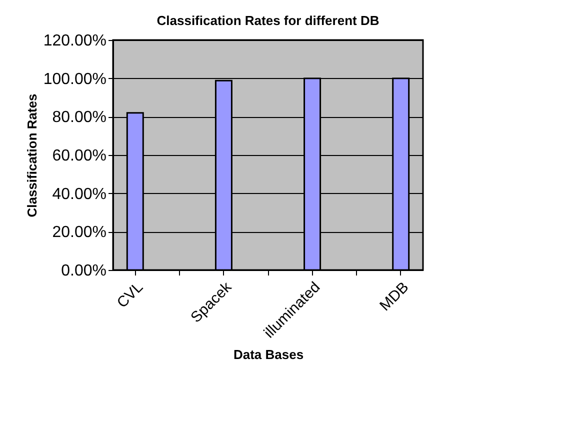 The height and width of the screenshot is (446, 580). Describe the element at coordinates (74, 41) in the screenshot. I see `y-tick-label: 120.00%` at that location.